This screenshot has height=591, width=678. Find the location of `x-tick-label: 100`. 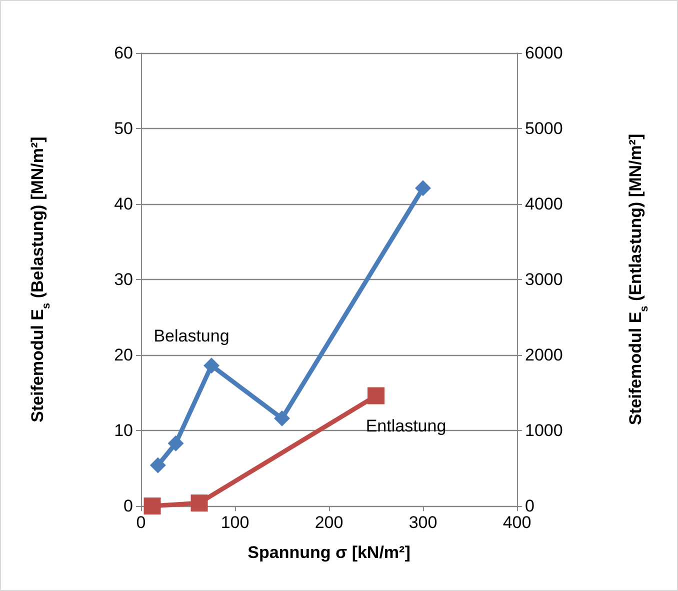

x-tick-label: 100 is located at coordinates (235, 522).